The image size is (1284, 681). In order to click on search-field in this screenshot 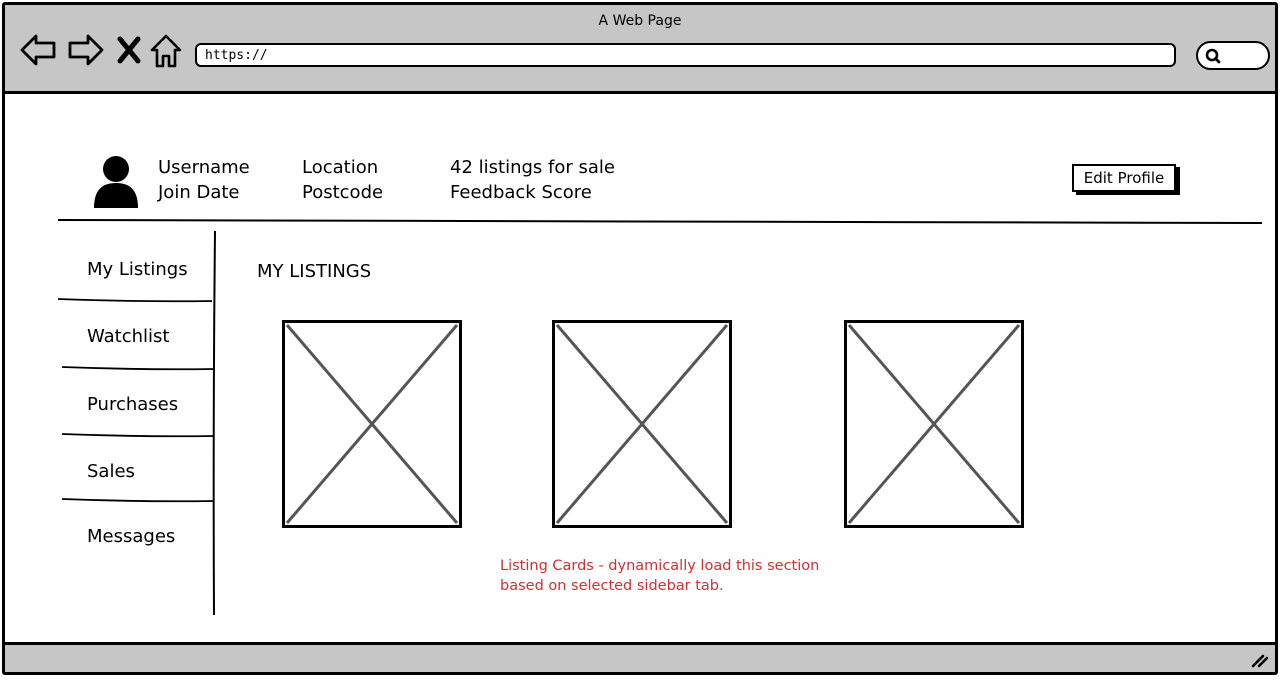, I will do `click(1233, 55)`.